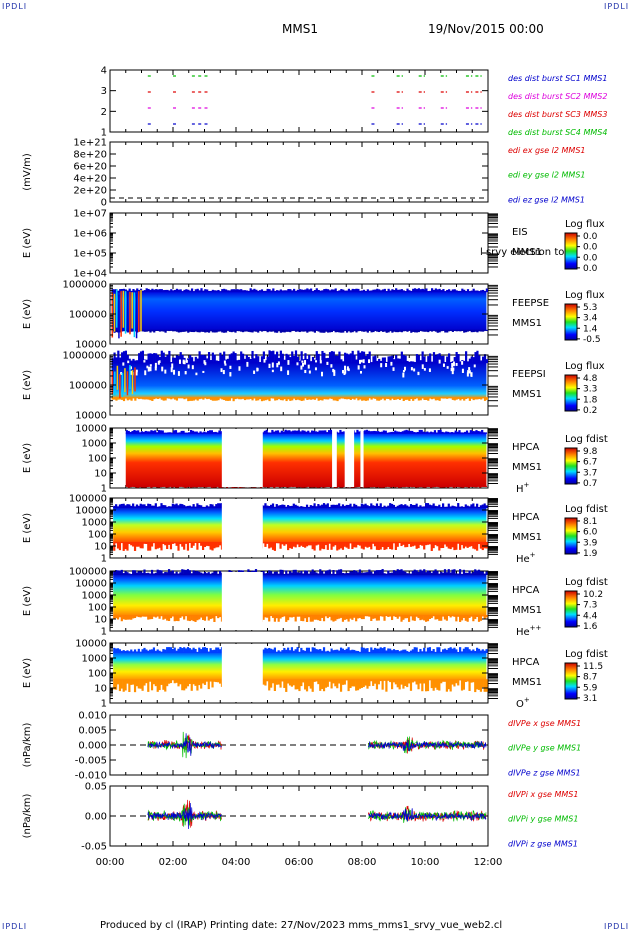  Describe the element at coordinates (27, 816) in the screenshot. I see `divpi-ylabel: (nPa/km)` at that location.